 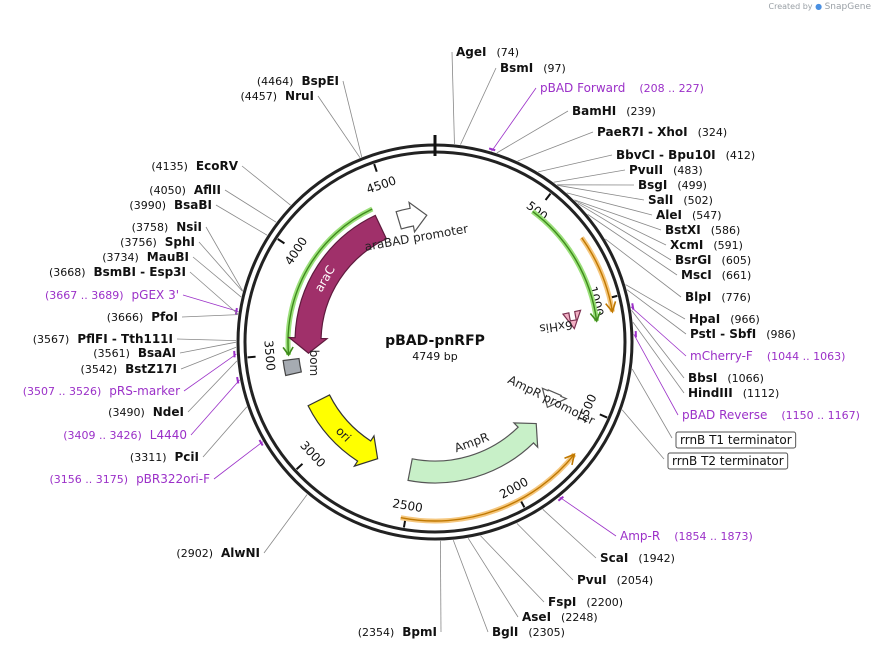 I want to click on site-connector-mcherry-f, so click(x=658, y=331).